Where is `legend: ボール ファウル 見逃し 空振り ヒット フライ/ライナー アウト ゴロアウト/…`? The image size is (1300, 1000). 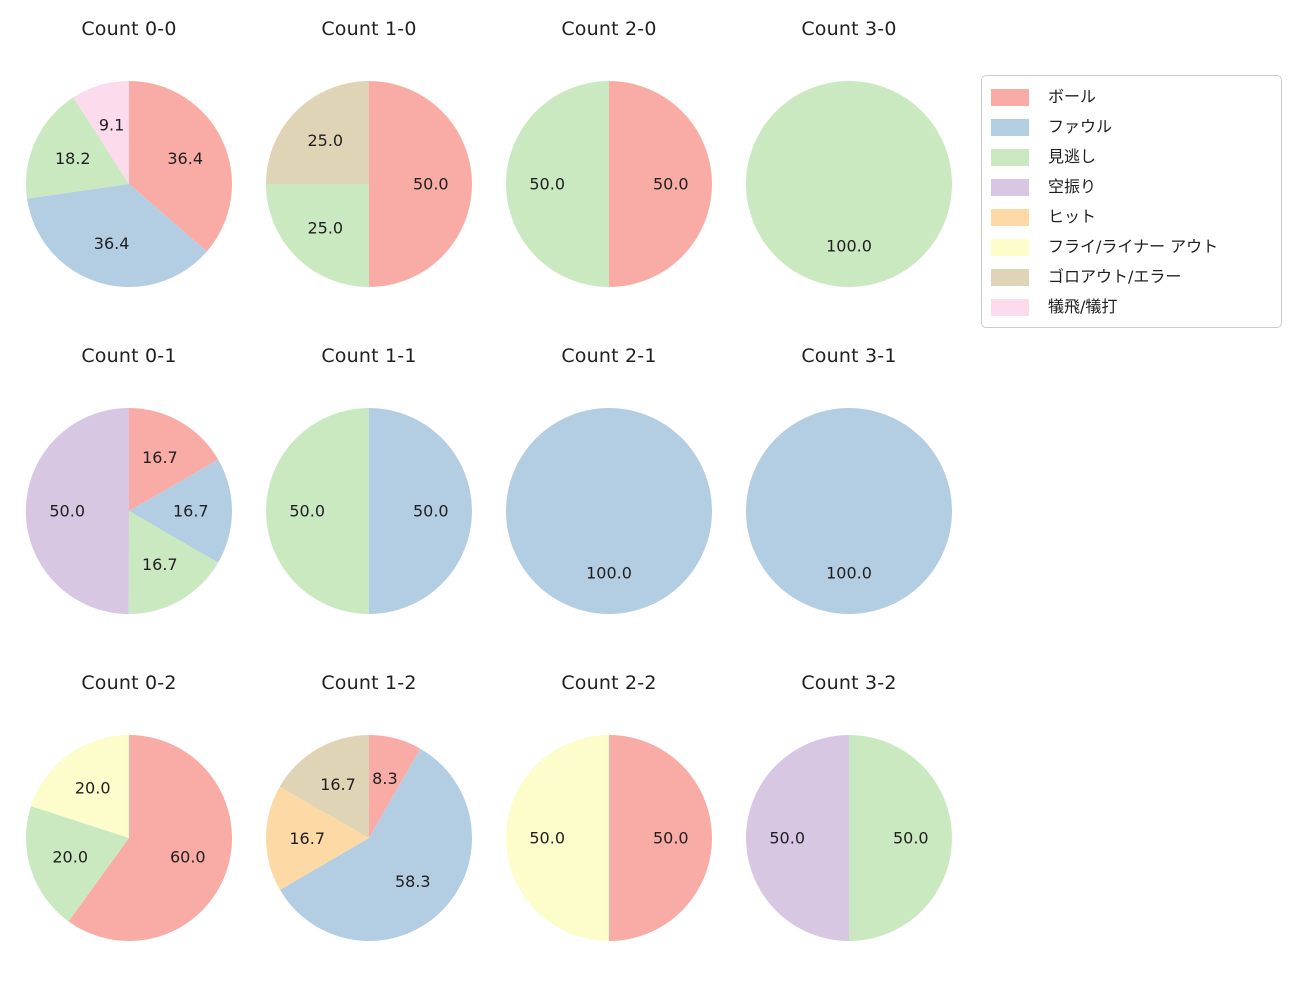
legend: ボール ファウル 見逃し 空振り ヒット フライ/ライナー アウト ゴロアウト/… is located at coordinates (1131, 201).